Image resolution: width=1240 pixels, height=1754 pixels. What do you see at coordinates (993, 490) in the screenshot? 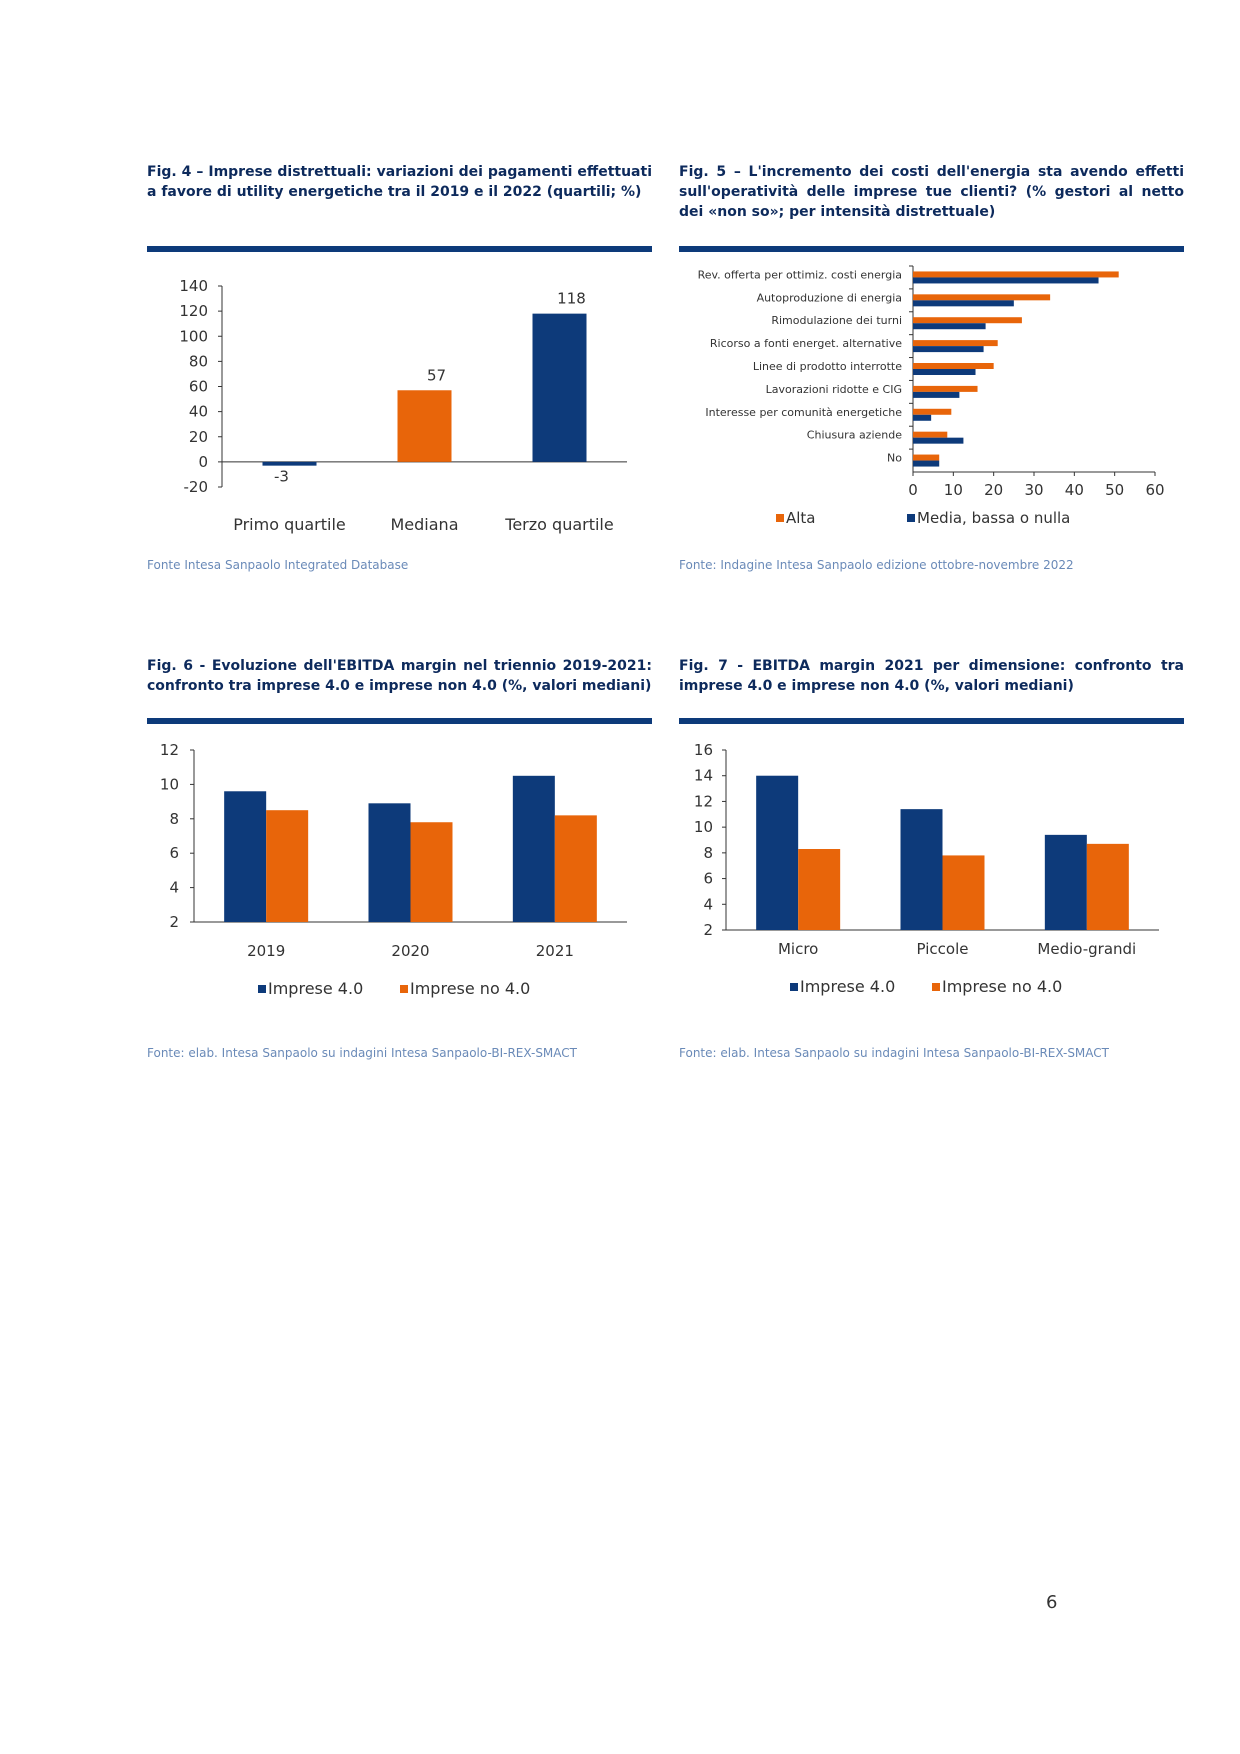
I see `x-tick-label: 20` at bounding box center [993, 490].